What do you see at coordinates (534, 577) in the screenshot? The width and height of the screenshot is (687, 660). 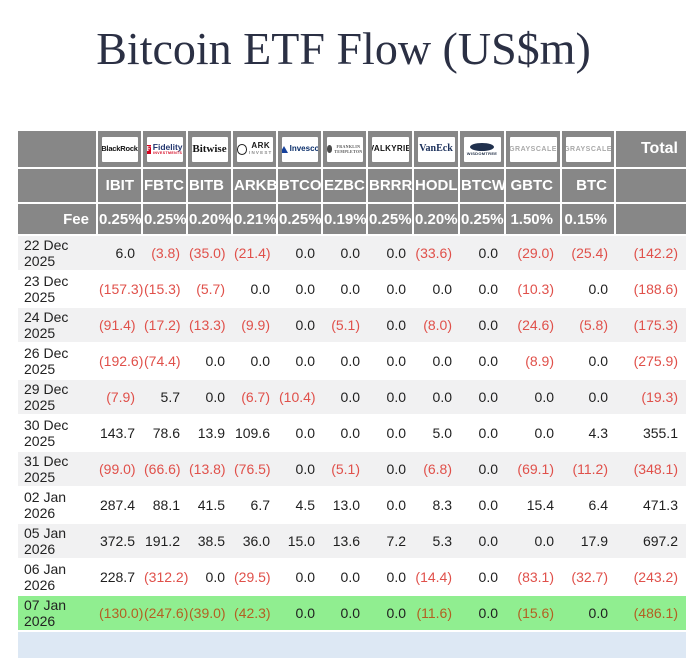 I see `flow-value-gbtc: (83.1)` at bounding box center [534, 577].